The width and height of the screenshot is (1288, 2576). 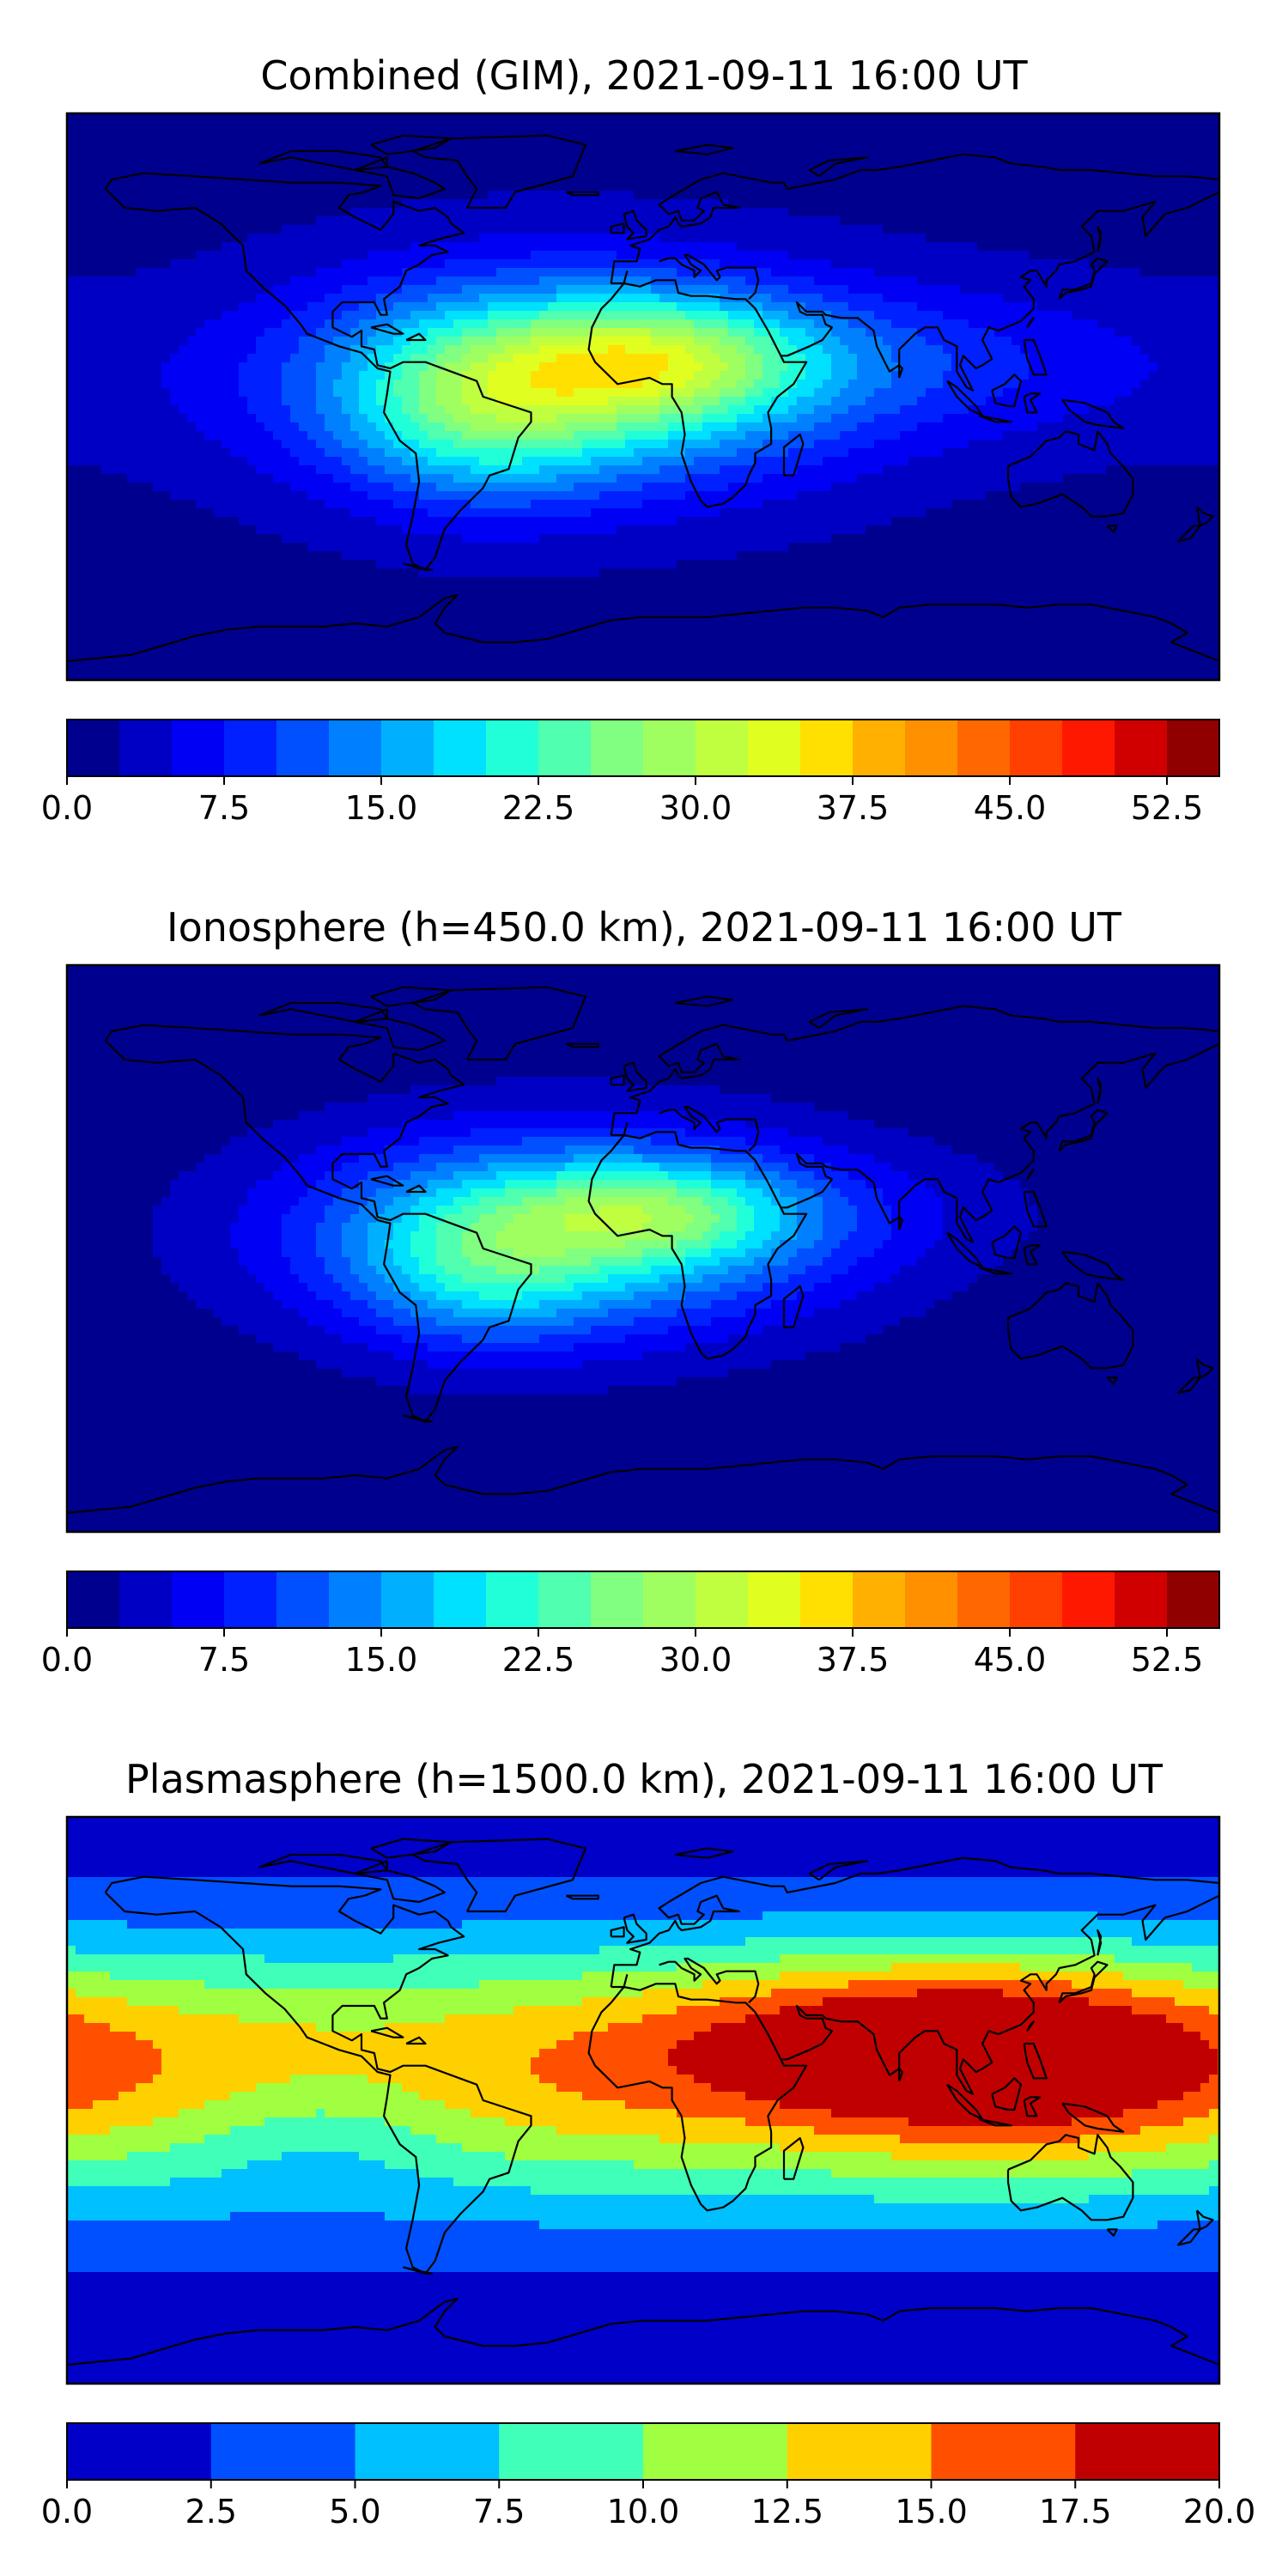 What do you see at coordinates (572, 2451) in the screenshot?
I see `colorbar-swatch` at bounding box center [572, 2451].